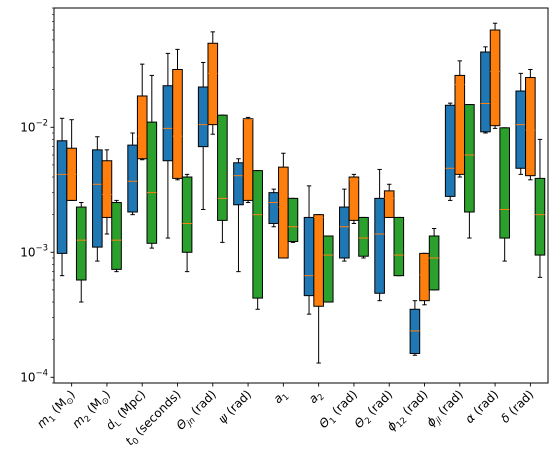 This screenshot has width=560, height=470. I want to click on box-series3-cat12, so click(469, 171).